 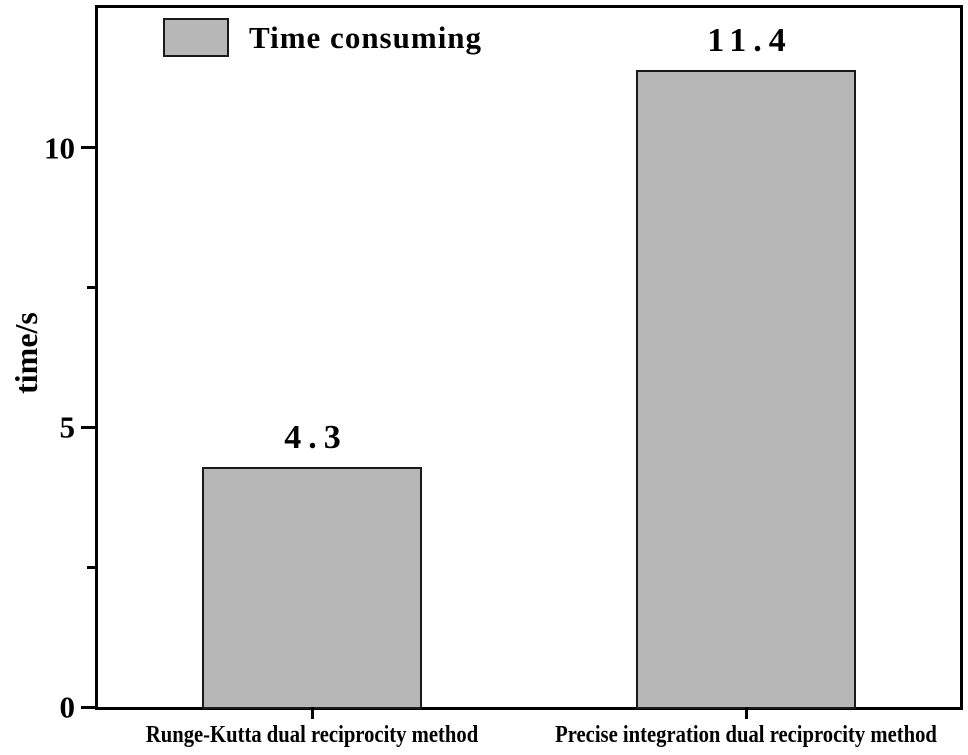 What do you see at coordinates (26, 353) in the screenshot?
I see `y-axis-title: time/s` at bounding box center [26, 353].